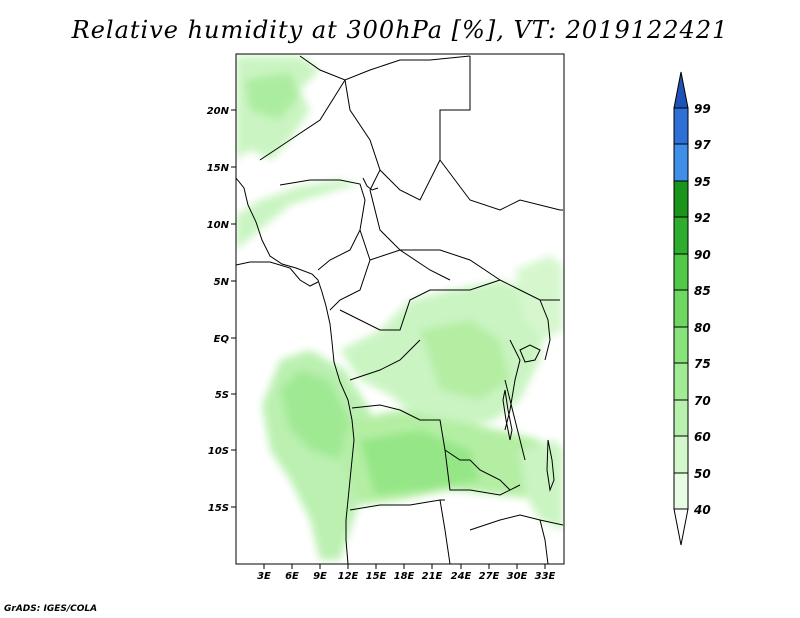  Describe the element at coordinates (702, 109) in the screenshot. I see `colorbar-label-99: 99` at that location.